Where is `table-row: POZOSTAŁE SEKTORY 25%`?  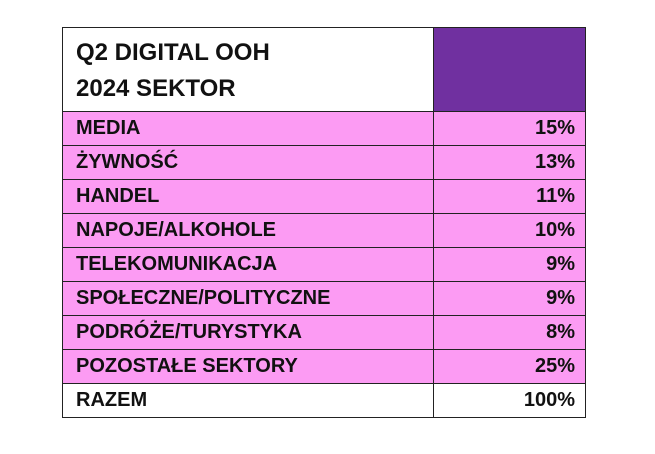 table-row: POZOSTAŁE SEKTORY 25% is located at coordinates (324, 366).